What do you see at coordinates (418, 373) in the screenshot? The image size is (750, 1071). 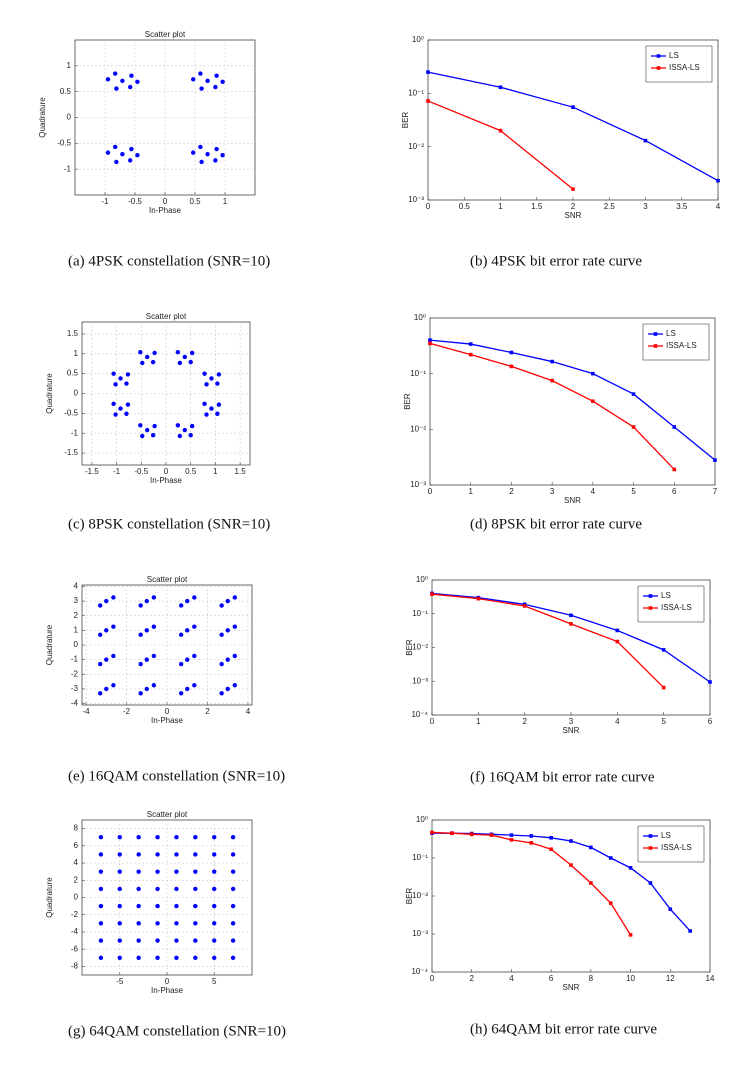 I see `y-tick-label: 10⁻¹` at bounding box center [418, 373].